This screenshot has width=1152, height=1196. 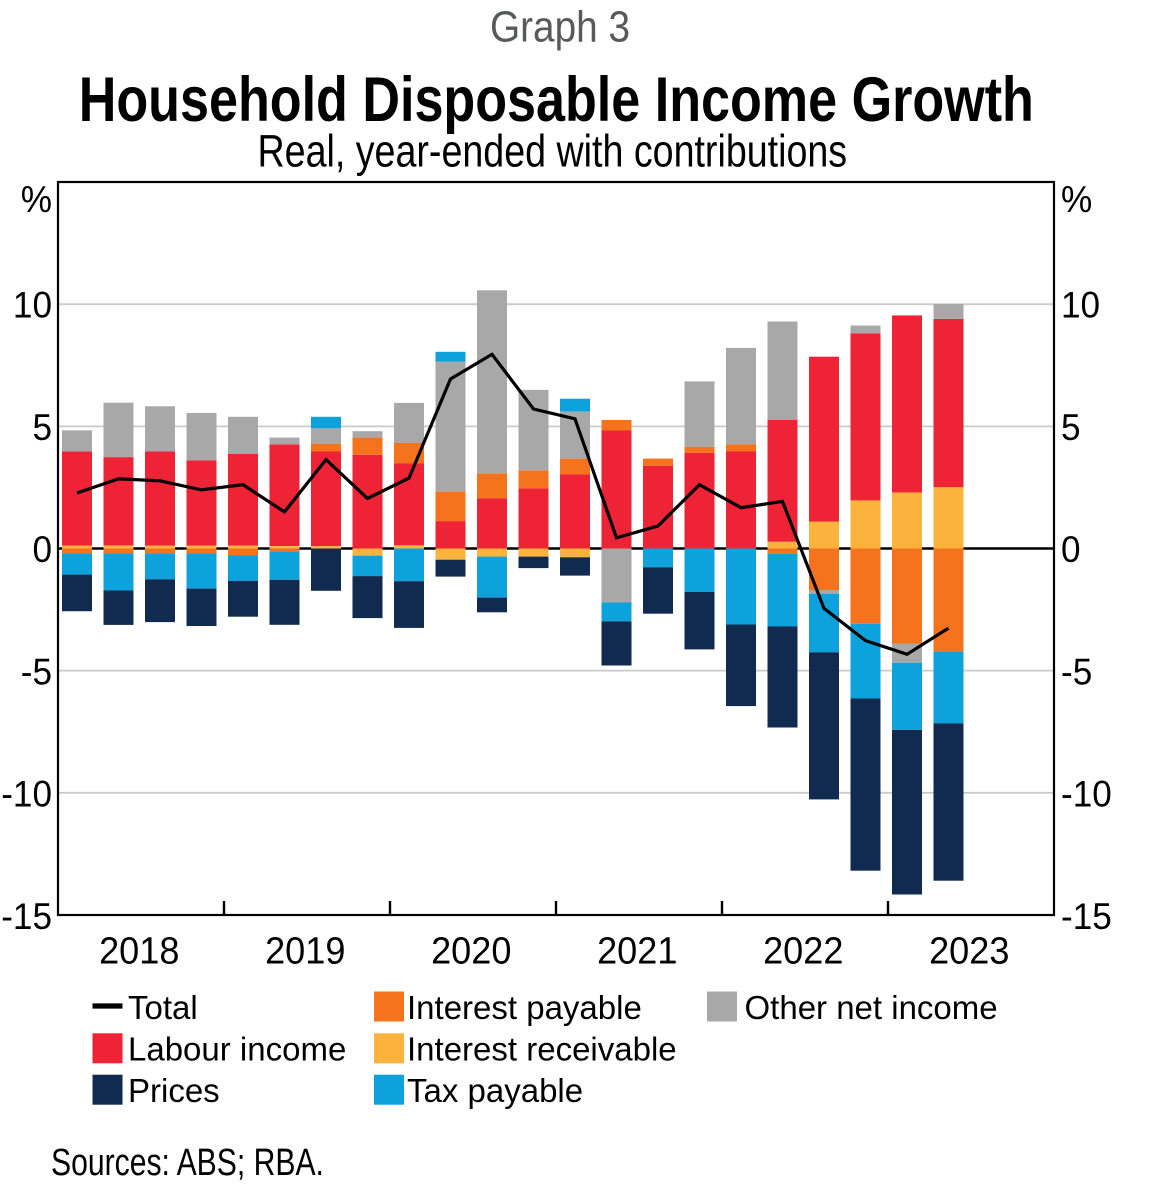 I want to click on svg-text:Real, year-ended with contribu: Real, year-ended with contributions, so click(x=552, y=150).